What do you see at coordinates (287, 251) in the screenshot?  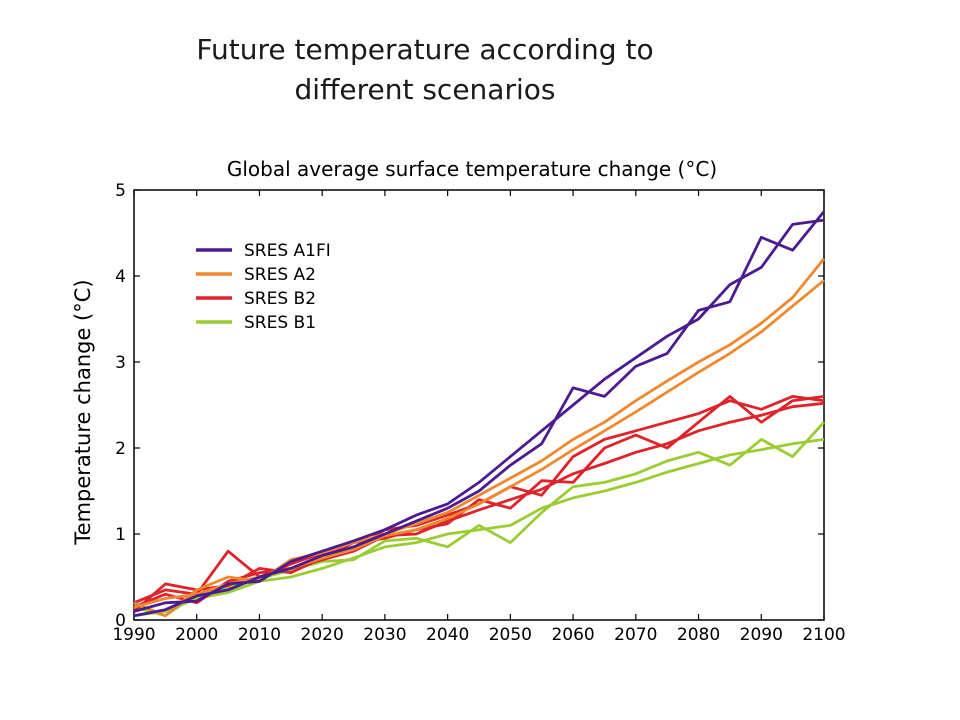 I see `legend-label-sres-a1fi: SRES A1FI` at bounding box center [287, 251].